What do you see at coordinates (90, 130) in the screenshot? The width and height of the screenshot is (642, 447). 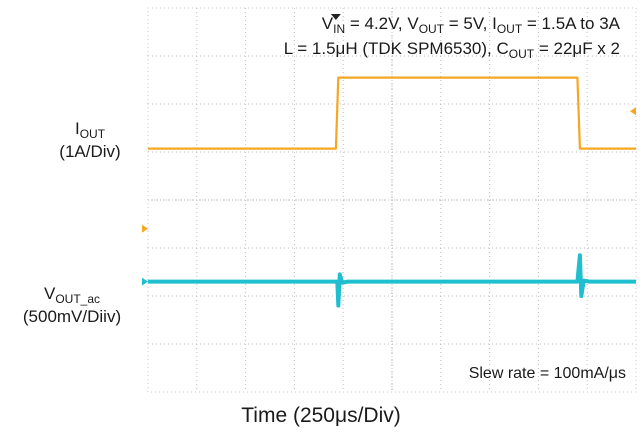 I see `iout-series-name: IOUT` at bounding box center [90, 130].